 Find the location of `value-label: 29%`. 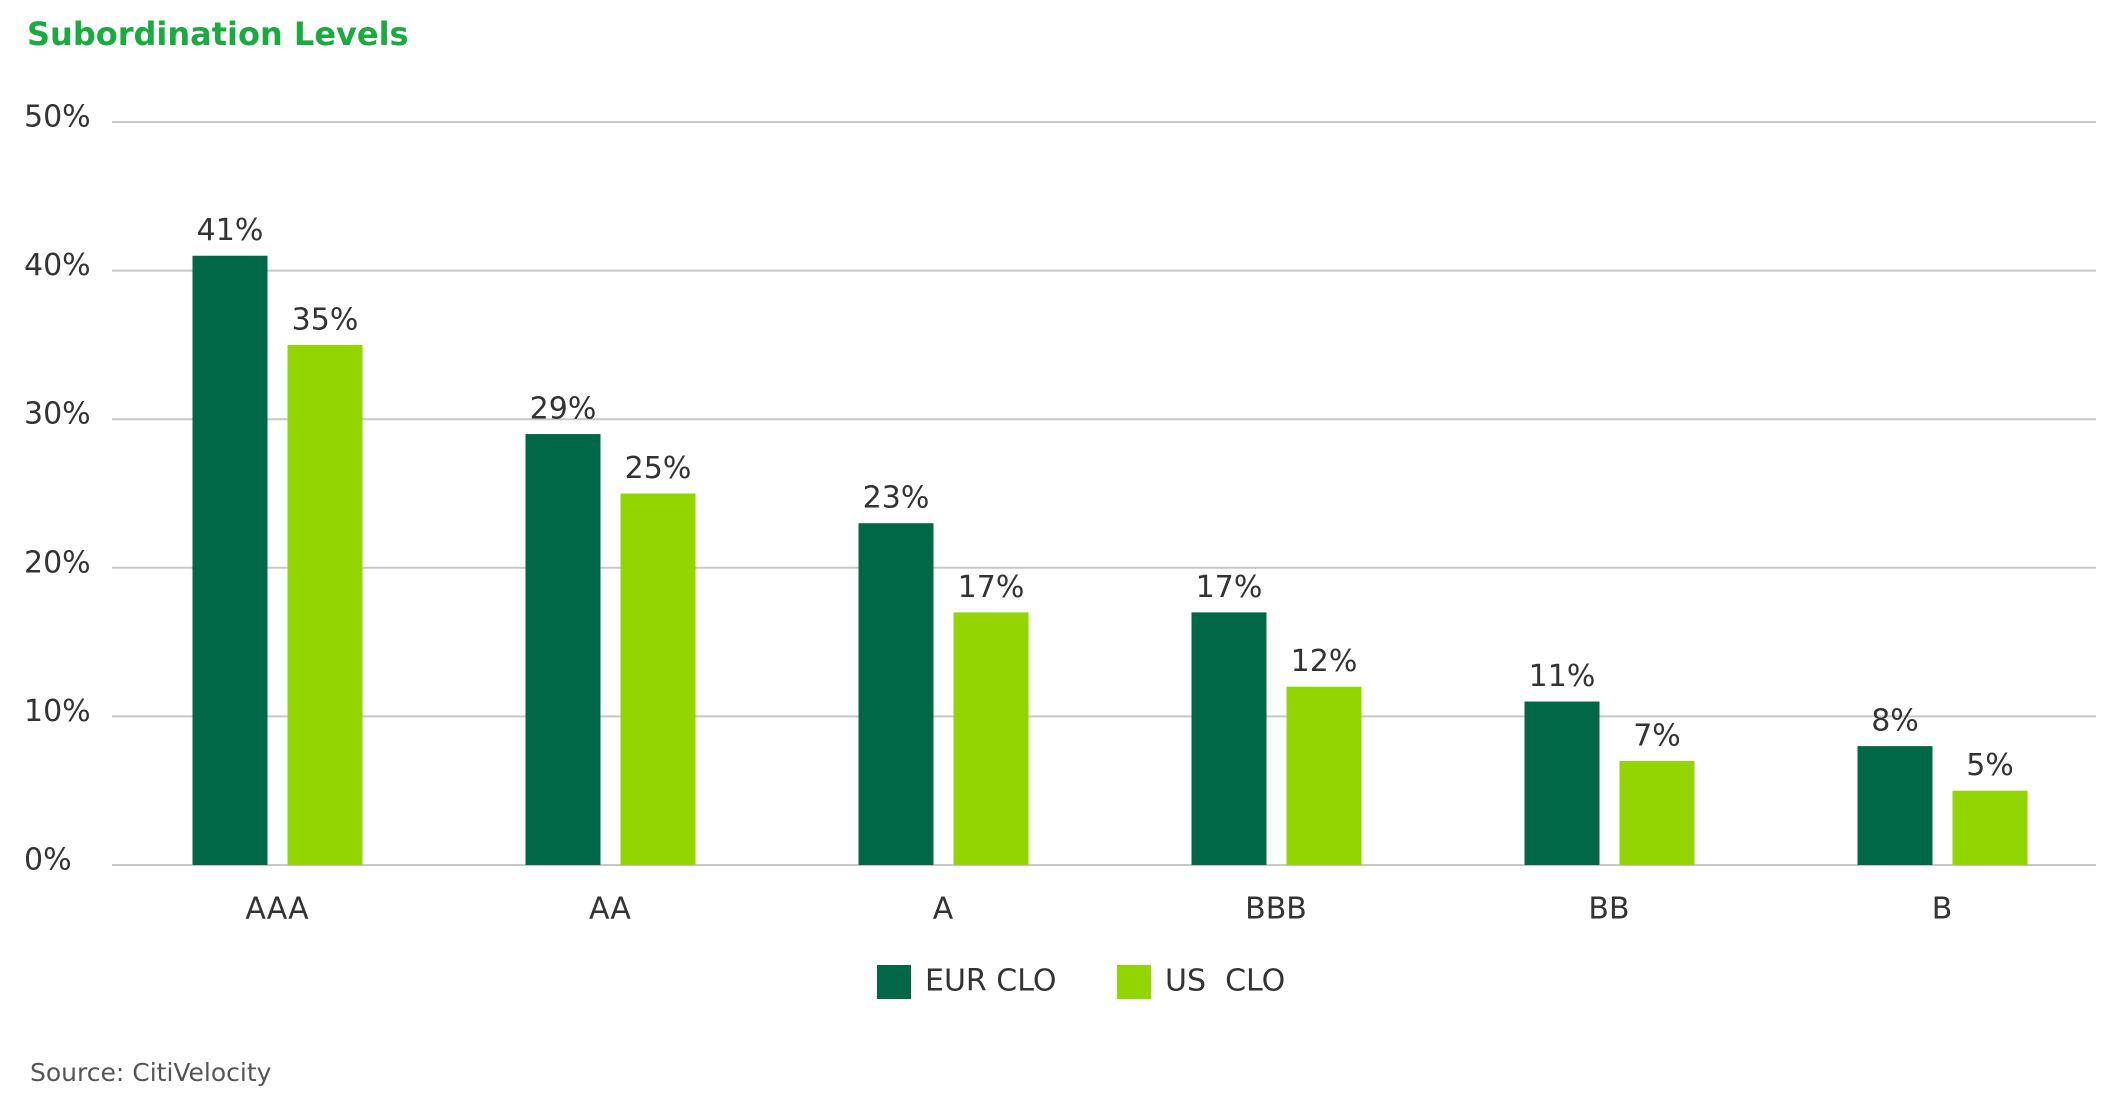

value-label: 29% is located at coordinates (563, 409).